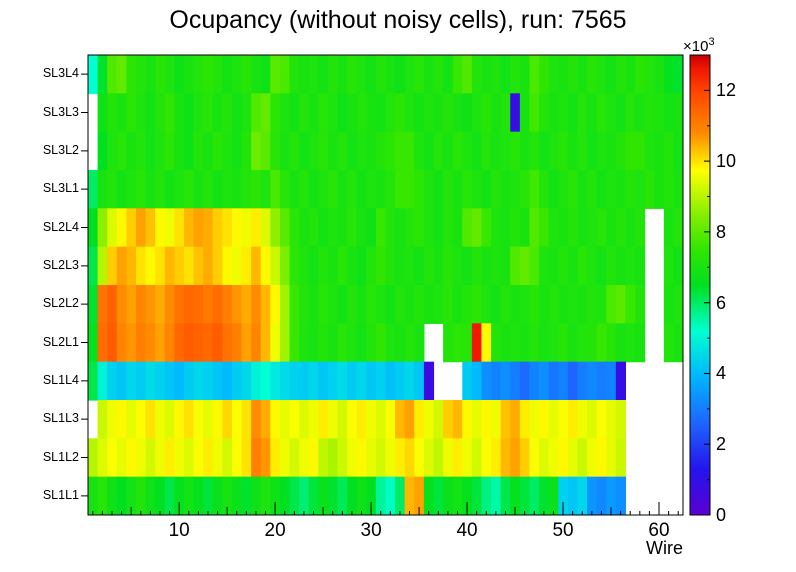  Describe the element at coordinates (60, 494) in the screenshot. I see `y-axis-row-label: SL1L1` at that location.